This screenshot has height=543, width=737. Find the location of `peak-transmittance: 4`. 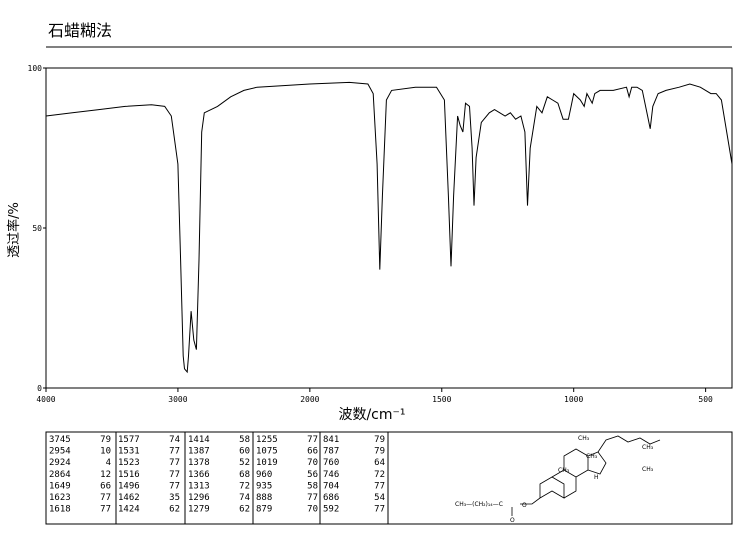

peak-transmittance: 4 is located at coordinates (108, 463).